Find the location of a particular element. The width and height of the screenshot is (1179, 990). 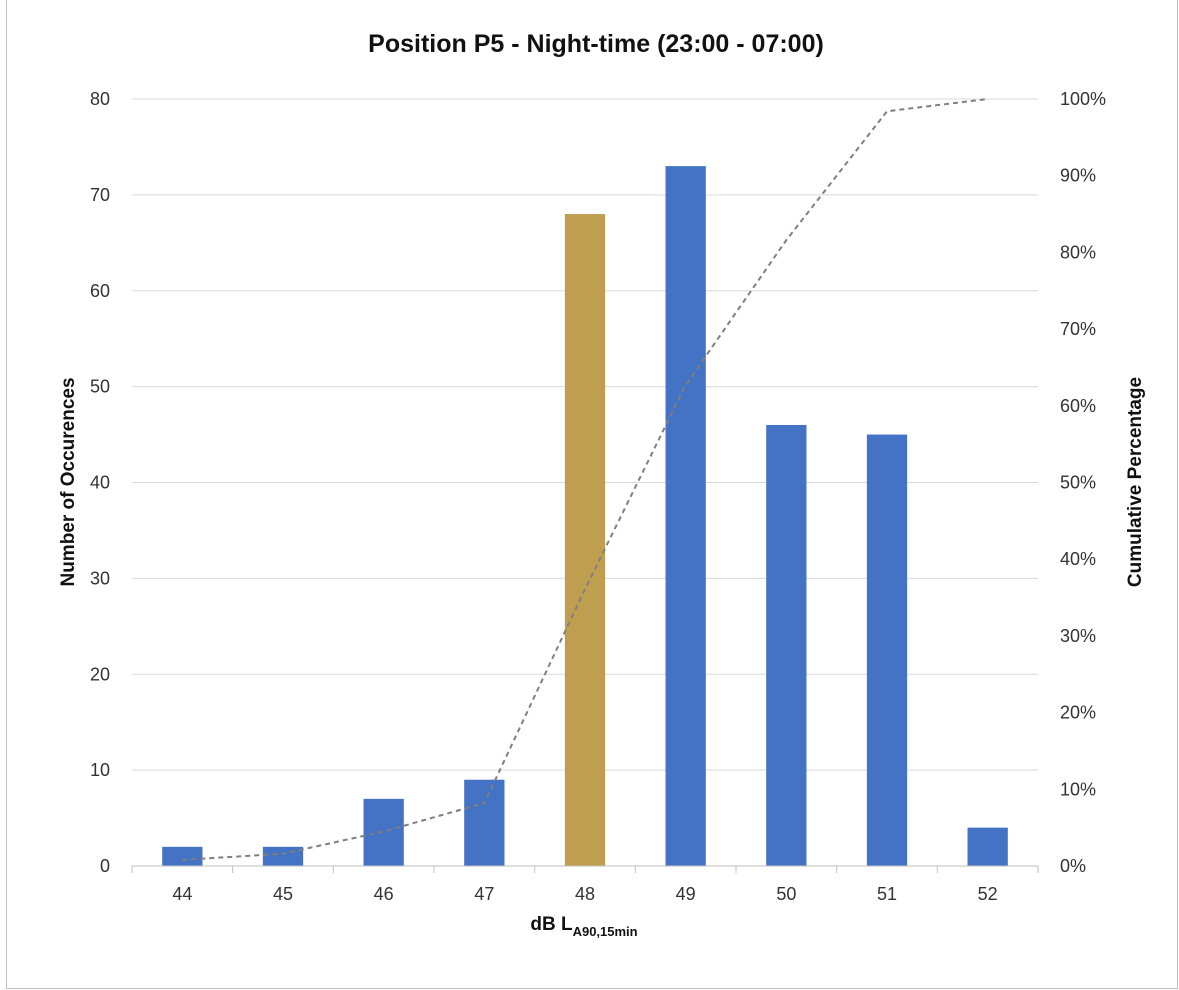

x-tick-label: 48 is located at coordinates (585, 894).